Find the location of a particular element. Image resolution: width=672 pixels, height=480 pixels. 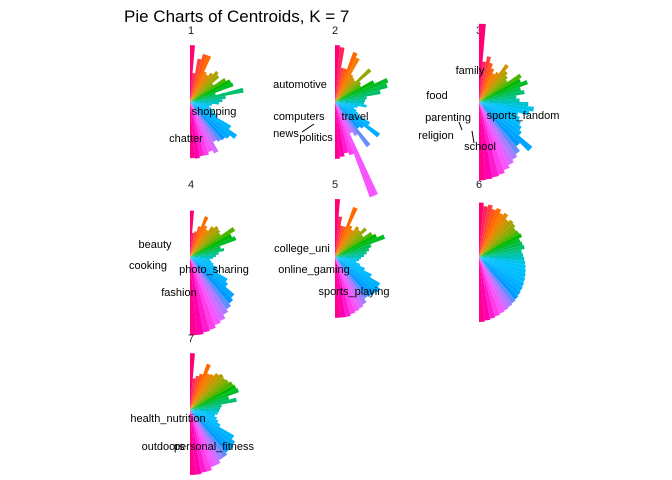

slice-label: cooking is located at coordinates (148, 266).